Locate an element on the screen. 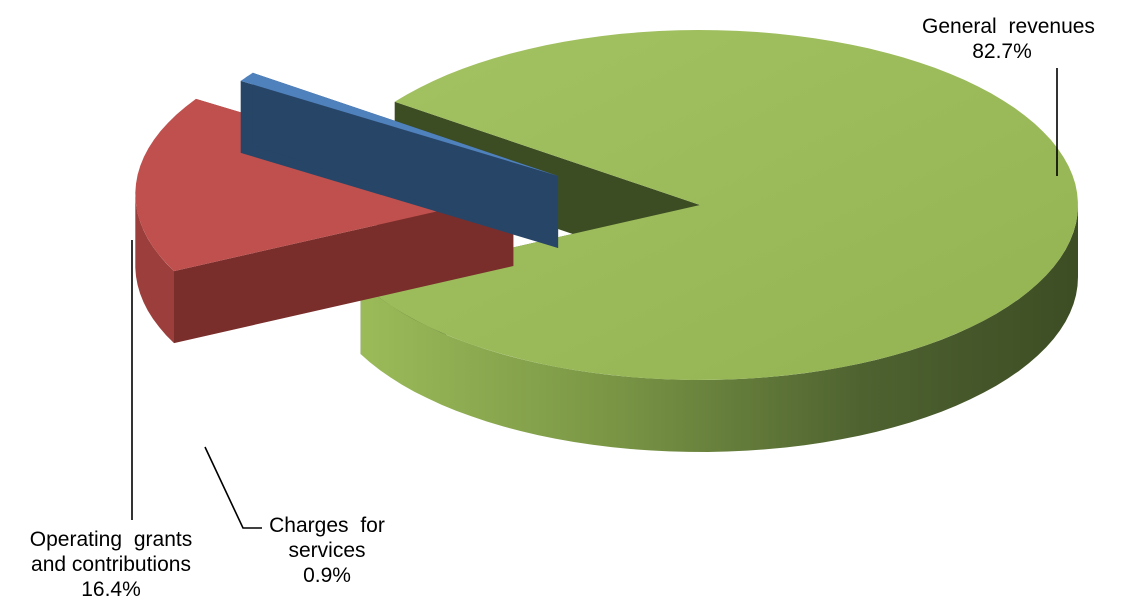 The image size is (1138, 612). label-charges-name-line2: services is located at coordinates (327, 550).